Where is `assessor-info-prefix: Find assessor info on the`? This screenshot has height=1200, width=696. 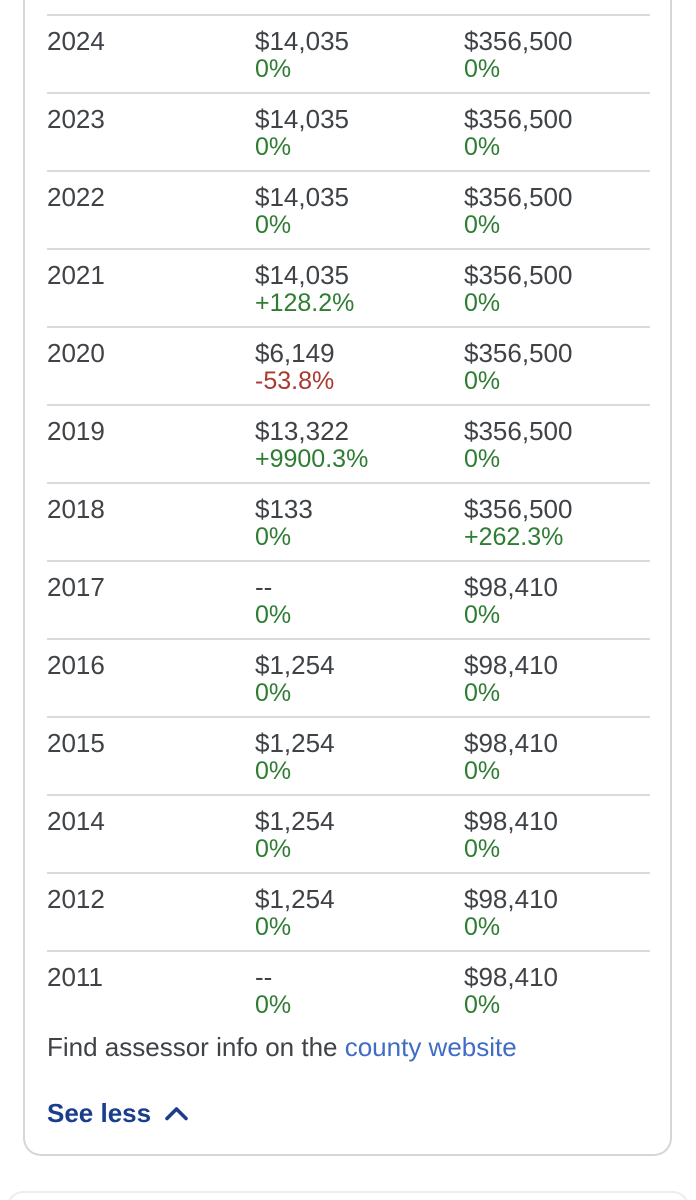 assessor-info-prefix: Find assessor info on the is located at coordinates (196, 1047).